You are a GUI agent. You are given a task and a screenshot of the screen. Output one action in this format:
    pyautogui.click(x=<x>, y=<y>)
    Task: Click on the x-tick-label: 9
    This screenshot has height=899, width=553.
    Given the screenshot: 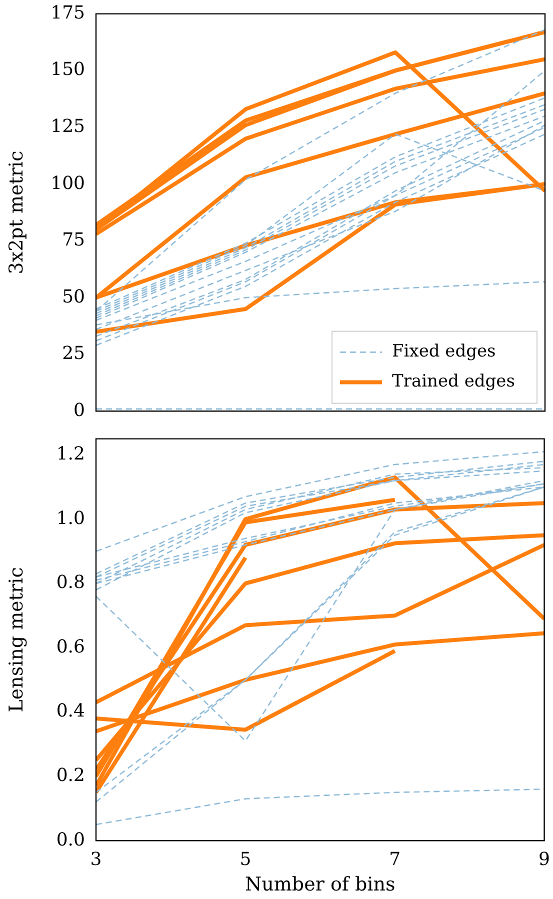 What is the action you would take?
    pyautogui.click(x=544, y=859)
    